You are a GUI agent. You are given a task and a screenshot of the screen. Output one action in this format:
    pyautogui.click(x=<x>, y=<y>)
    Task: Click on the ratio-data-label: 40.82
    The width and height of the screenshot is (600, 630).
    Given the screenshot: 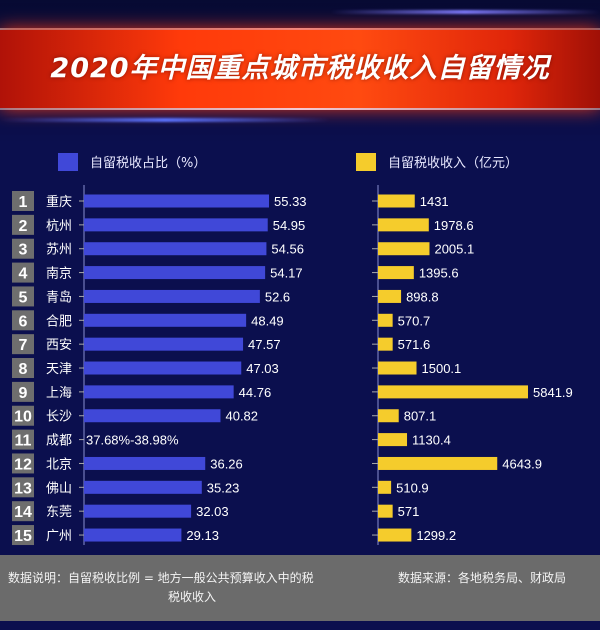 What is the action you would take?
    pyautogui.click(x=241, y=416)
    